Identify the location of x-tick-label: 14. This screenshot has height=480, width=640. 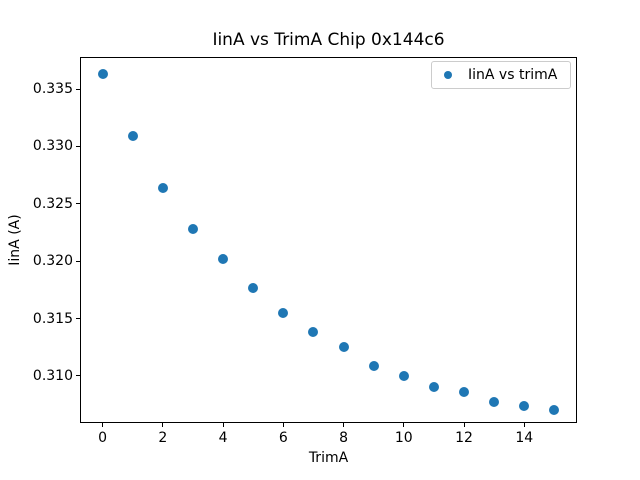
(524, 438).